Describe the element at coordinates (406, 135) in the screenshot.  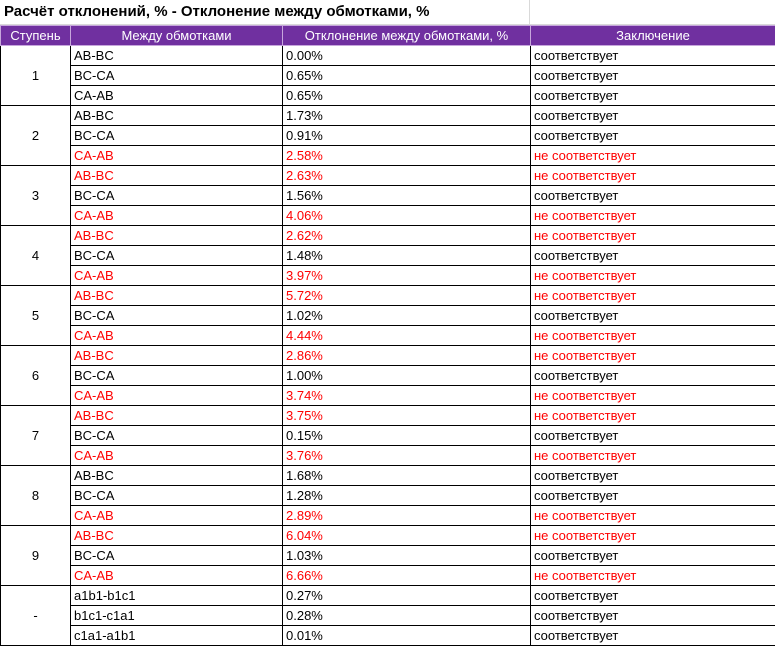
I see `deviation-cell: 0.91%` at that location.